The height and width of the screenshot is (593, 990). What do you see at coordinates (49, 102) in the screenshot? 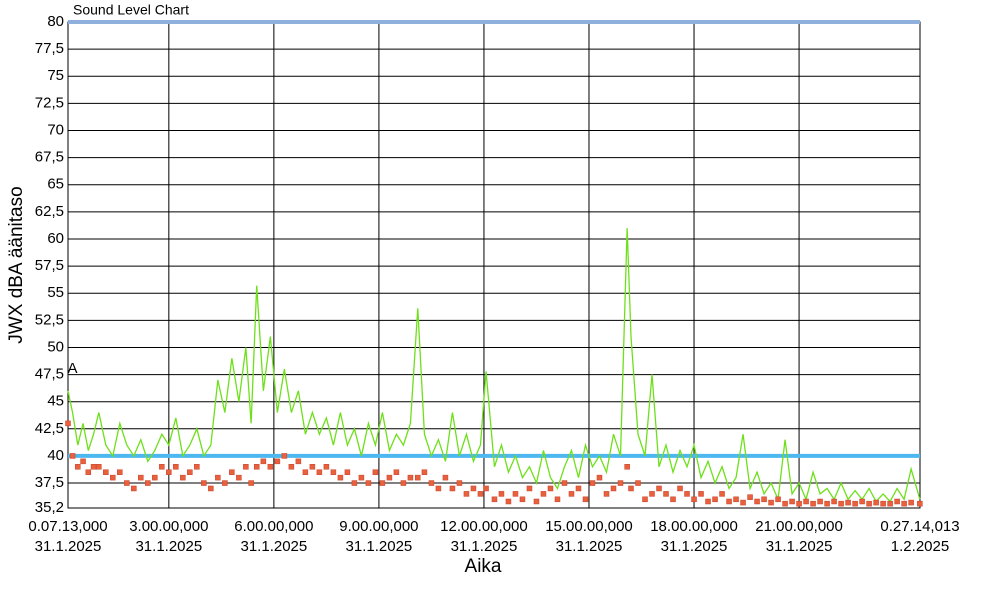
I see `y-tick-label: 72,5` at bounding box center [49, 102].